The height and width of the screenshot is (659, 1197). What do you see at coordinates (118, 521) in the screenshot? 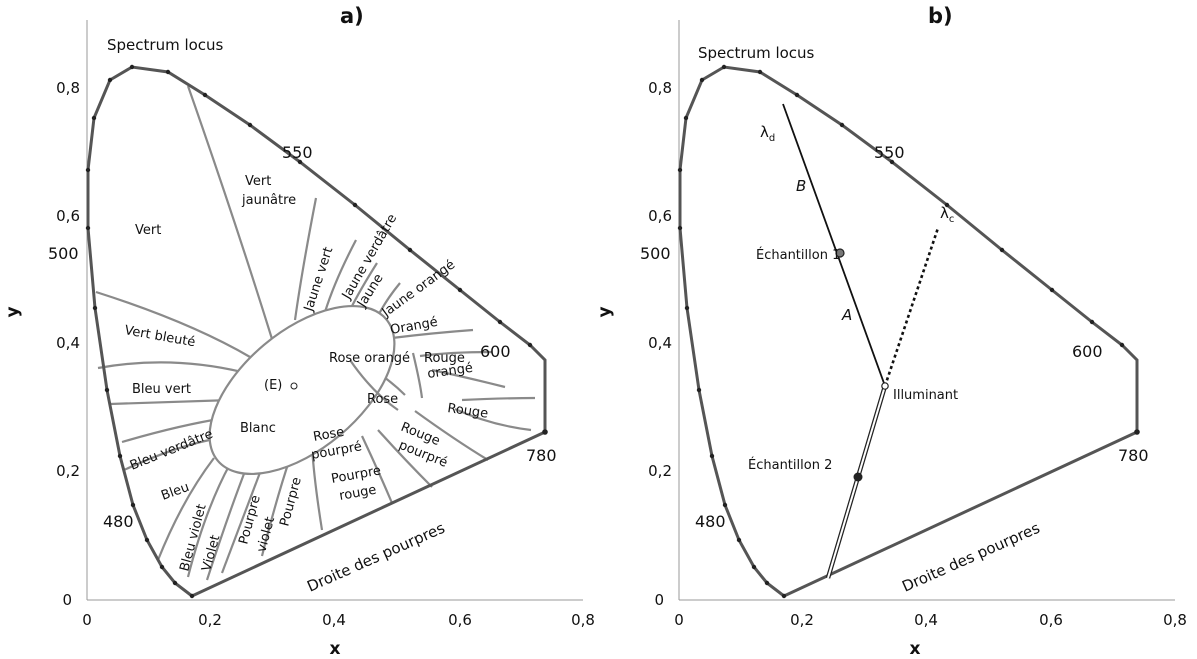
I see `wavelength-480-a: 480` at bounding box center [118, 521].